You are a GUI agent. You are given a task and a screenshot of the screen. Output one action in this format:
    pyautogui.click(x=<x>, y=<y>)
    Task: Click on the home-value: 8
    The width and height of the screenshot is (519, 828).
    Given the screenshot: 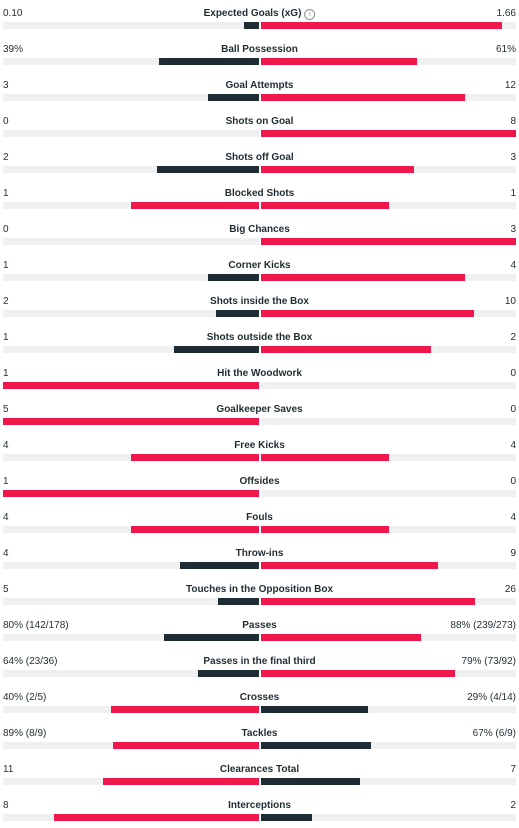 What is the action you would take?
    pyautogui.click(x=6, y=805)
    